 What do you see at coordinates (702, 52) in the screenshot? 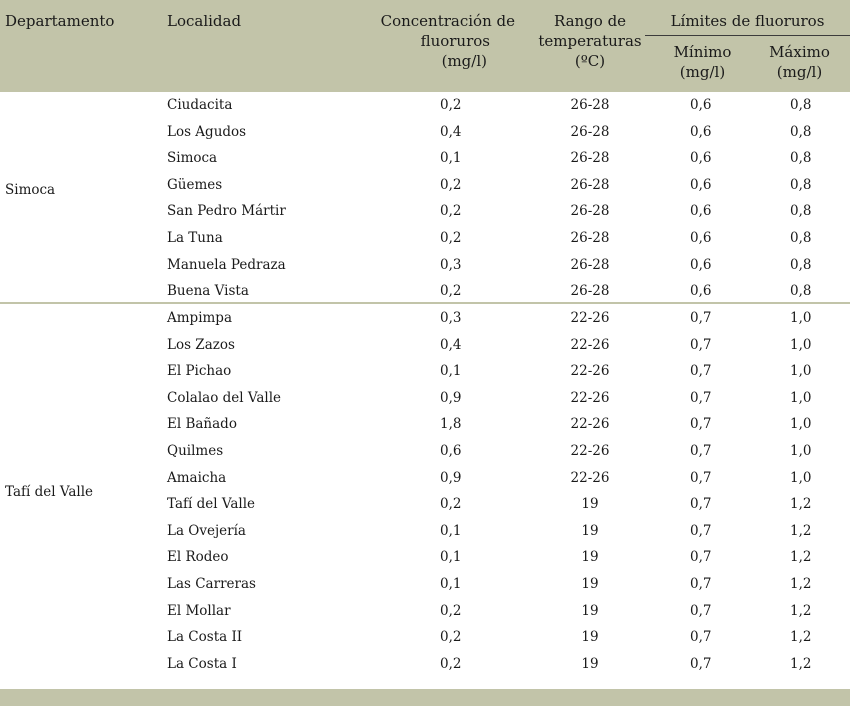
I see `header-minimo-line1: Mínimo` at bounding box center [702, 52].